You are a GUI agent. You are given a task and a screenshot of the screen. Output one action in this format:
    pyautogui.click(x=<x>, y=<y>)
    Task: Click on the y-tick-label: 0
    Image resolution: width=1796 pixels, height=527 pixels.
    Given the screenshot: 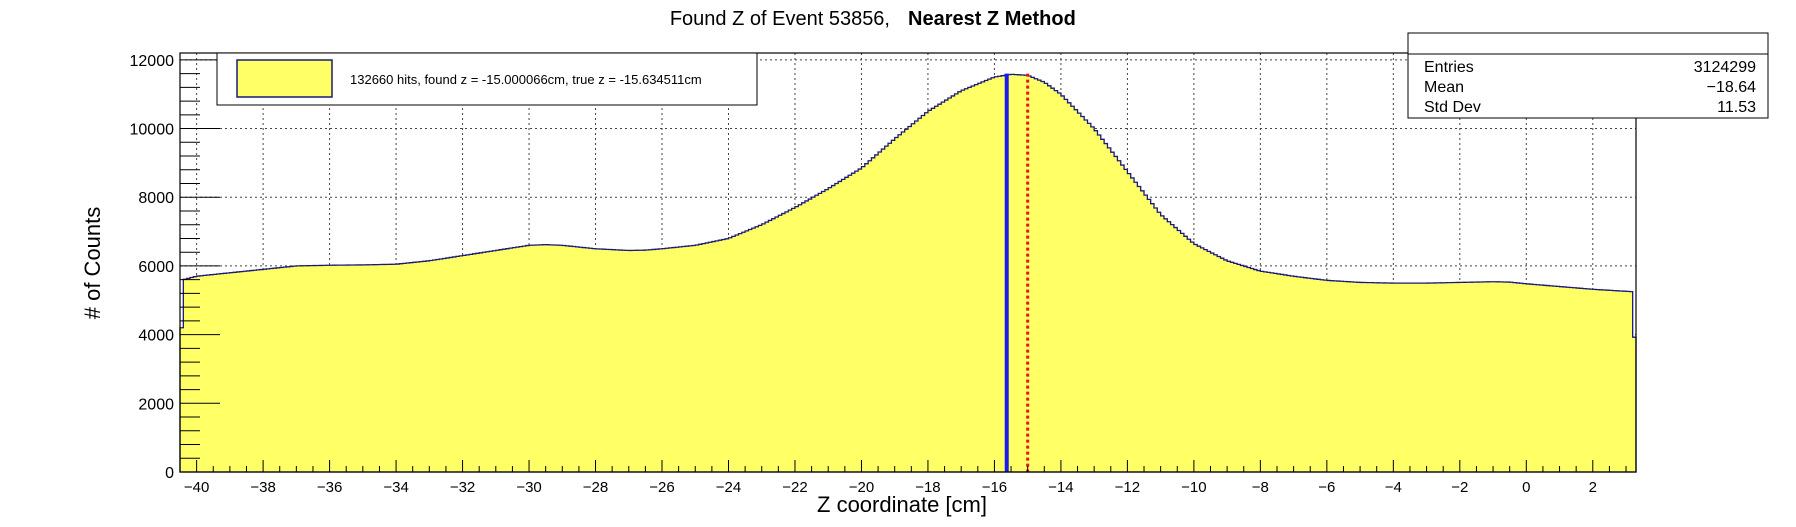 What is the action you would take?
    pyautogui.click(x=169, y=473)
    